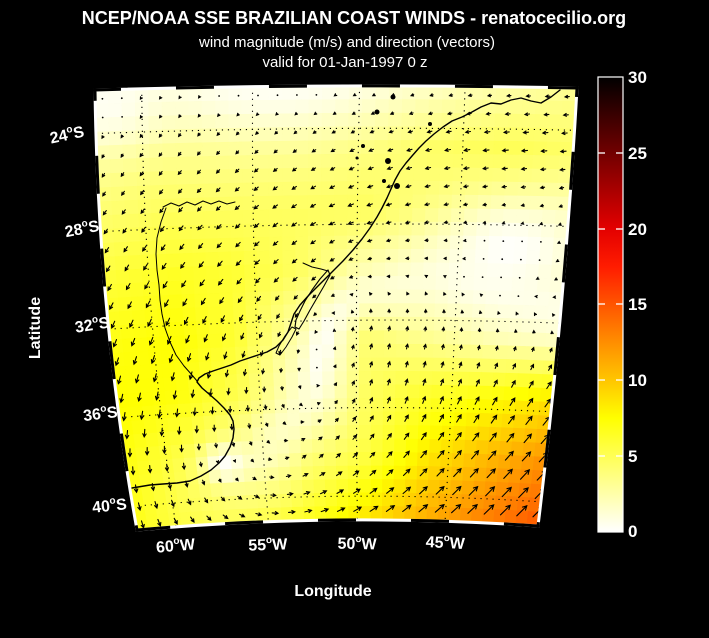  What do you see at coordinates (82, 228) in the screenshot?
I see `lat-tick-28s: 28oS` at bounding box center [82, 228].